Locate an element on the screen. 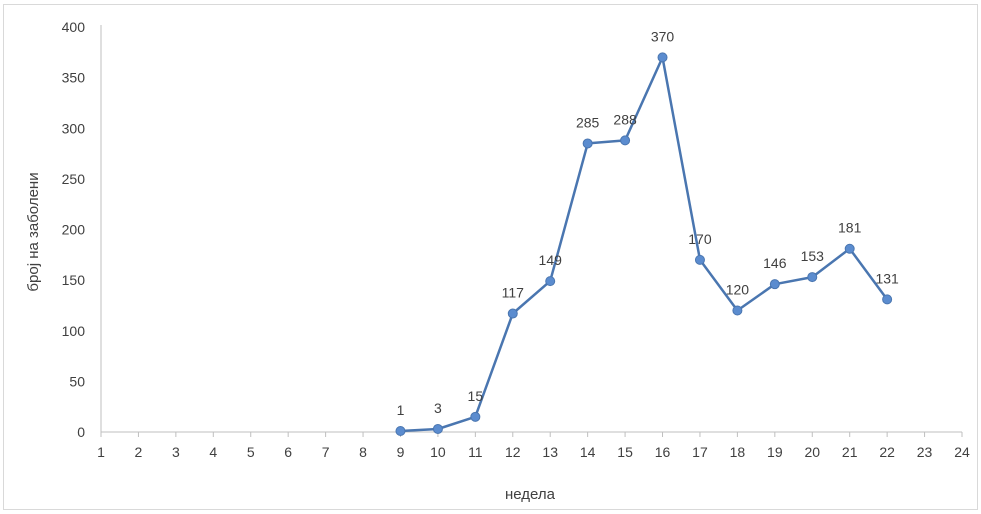 Image resolution: width=981 pixels, height=514 pixels. data-label: 1 is located at coordinates (401, 410).